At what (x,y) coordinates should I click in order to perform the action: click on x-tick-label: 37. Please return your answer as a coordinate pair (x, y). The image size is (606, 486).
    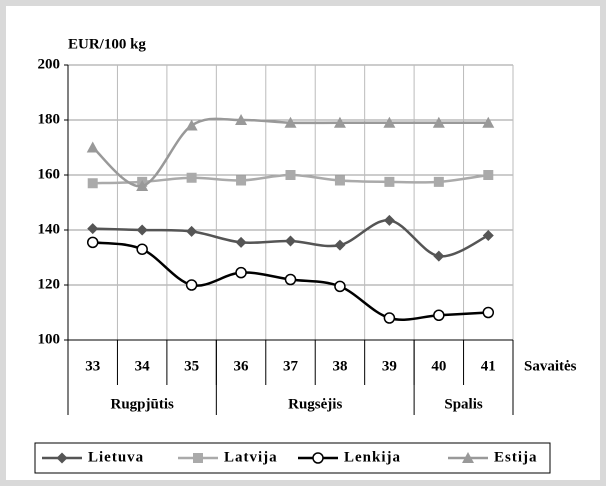
    Looking at the image, I should click on (291, 366).